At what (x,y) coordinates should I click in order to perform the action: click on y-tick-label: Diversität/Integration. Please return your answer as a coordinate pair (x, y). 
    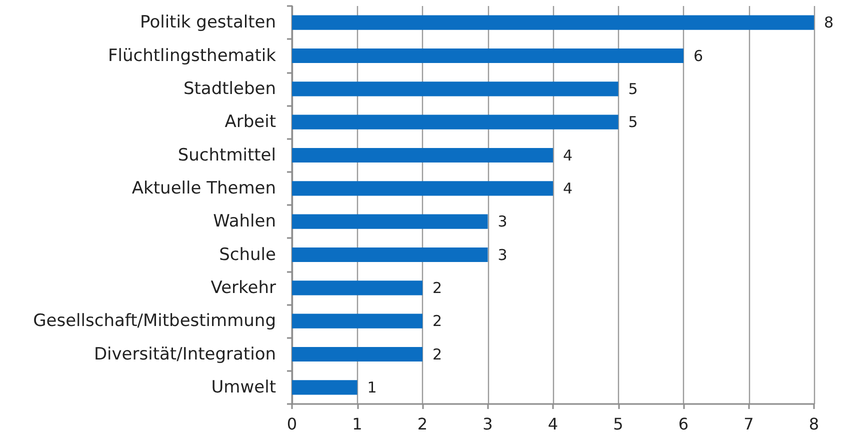
    Looking at the image, I should click on (185, 354).